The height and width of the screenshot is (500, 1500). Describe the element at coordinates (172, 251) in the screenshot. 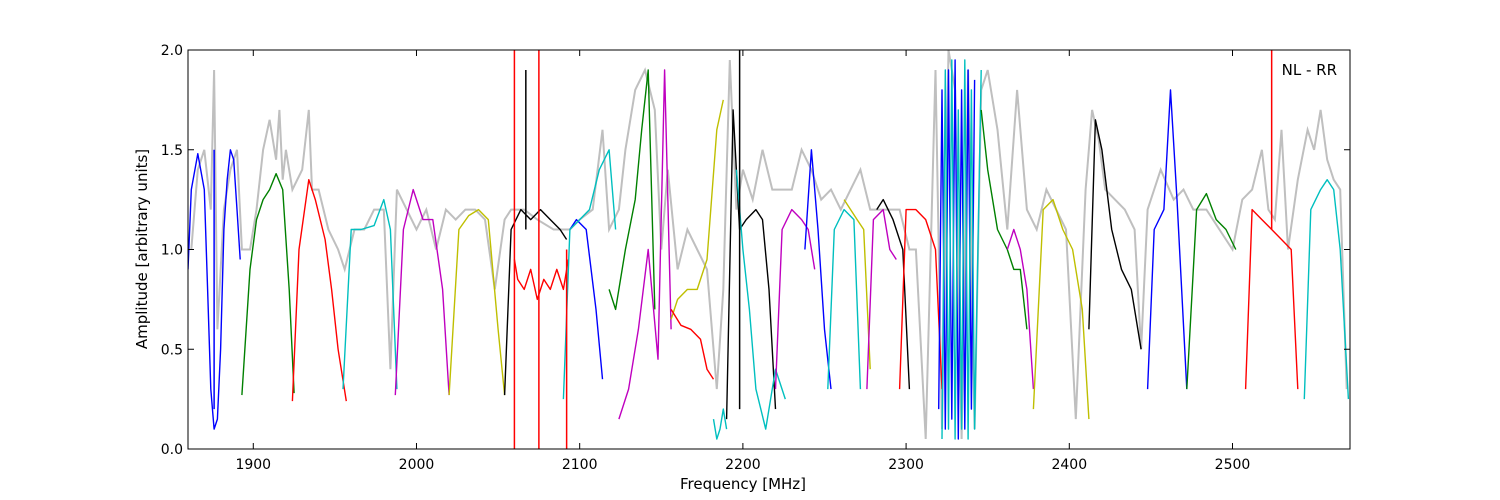

I see `y-tick-label: 1.0` at that location.